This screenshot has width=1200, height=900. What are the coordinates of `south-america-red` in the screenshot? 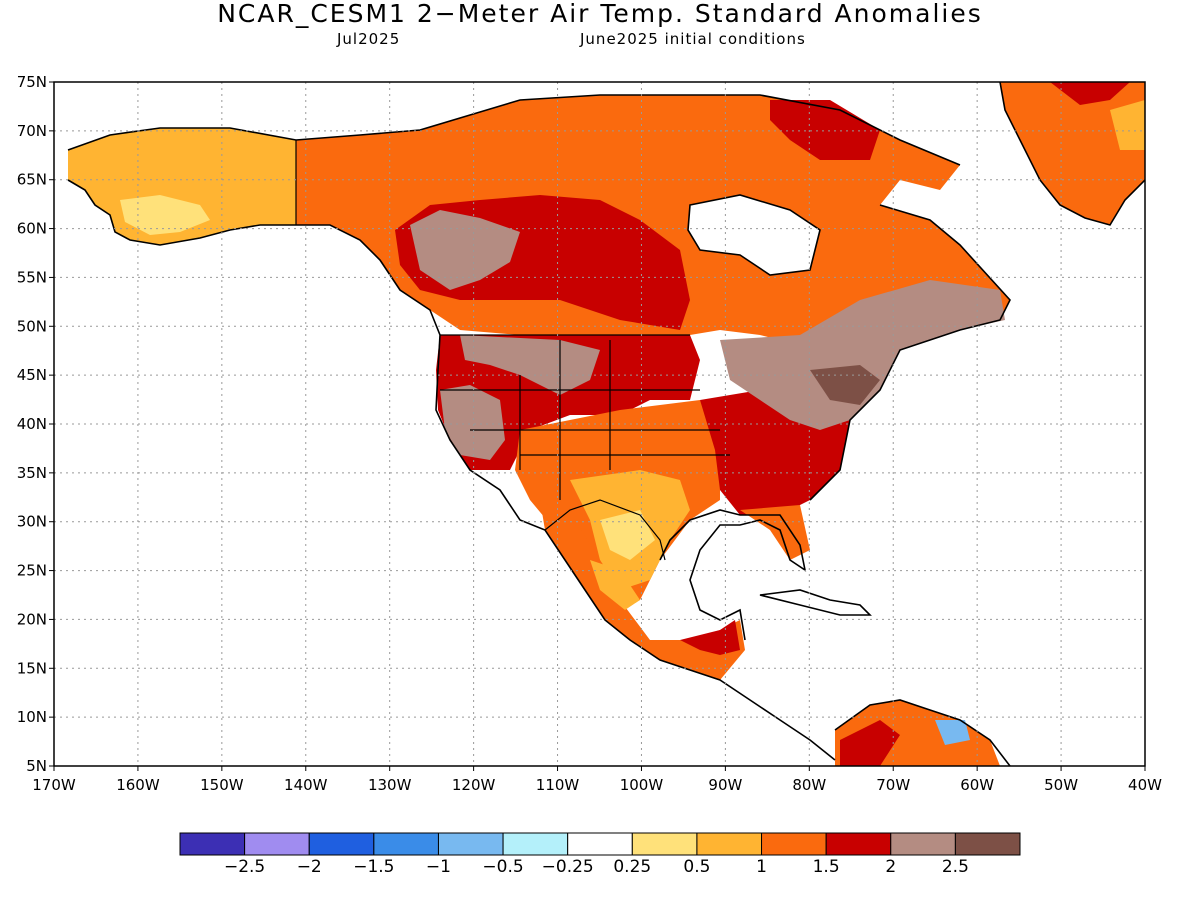 It's located at (870, 743).